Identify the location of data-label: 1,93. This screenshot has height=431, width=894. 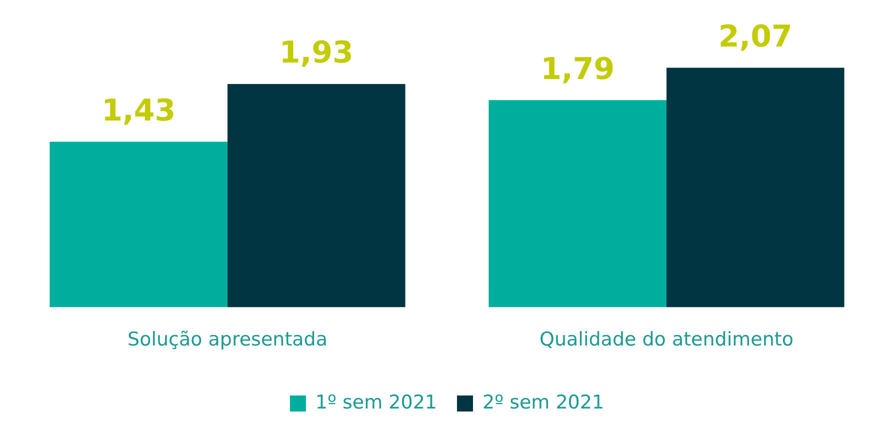
(316, 53).